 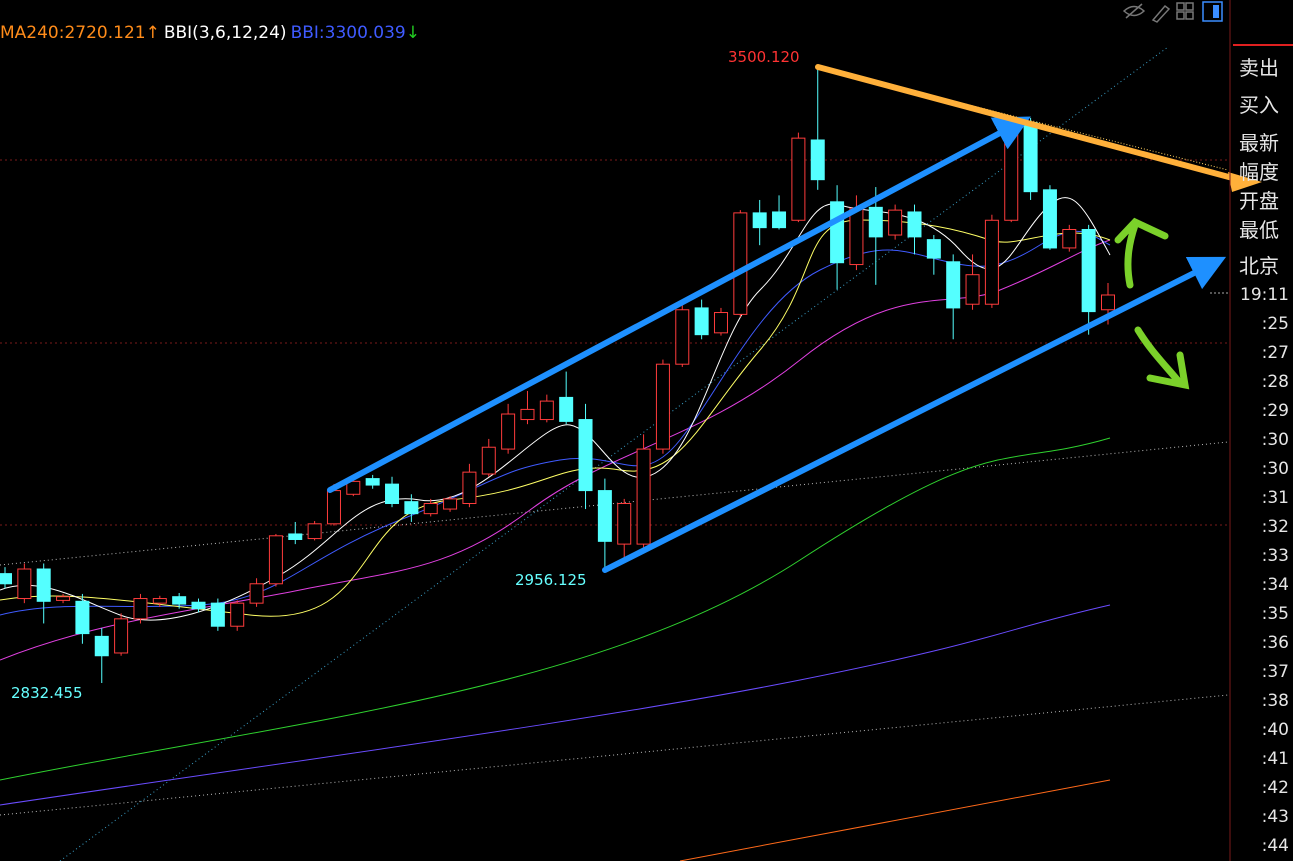 What do you see at coordinates (1259, 201) in the screenshot?
I see `side-label: 开盘` at bounding box center [1259, 201].